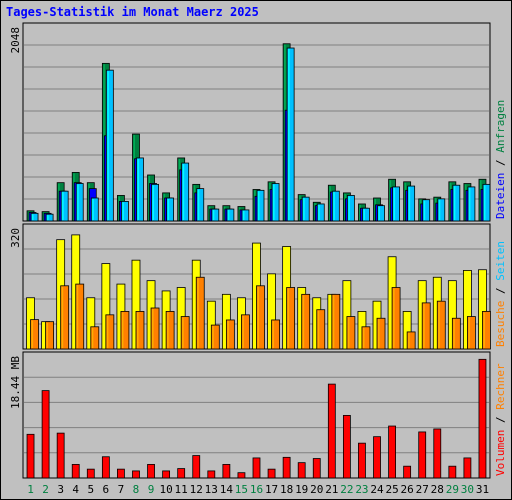 This screenshot has height=500, width=512. I want to click on x-tick-label-day-8: 8, so click(136, 489).